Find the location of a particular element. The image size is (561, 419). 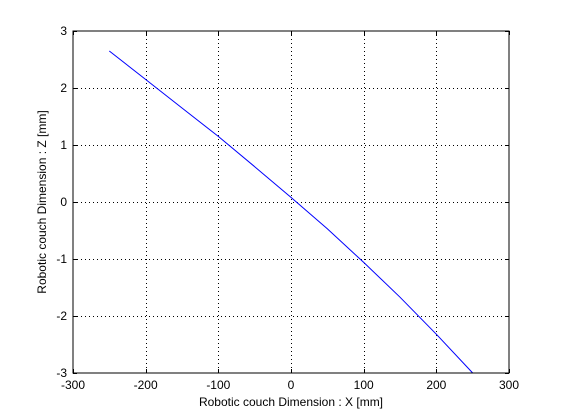

y-tick-label: 1 is located at coordinates (63, 145).